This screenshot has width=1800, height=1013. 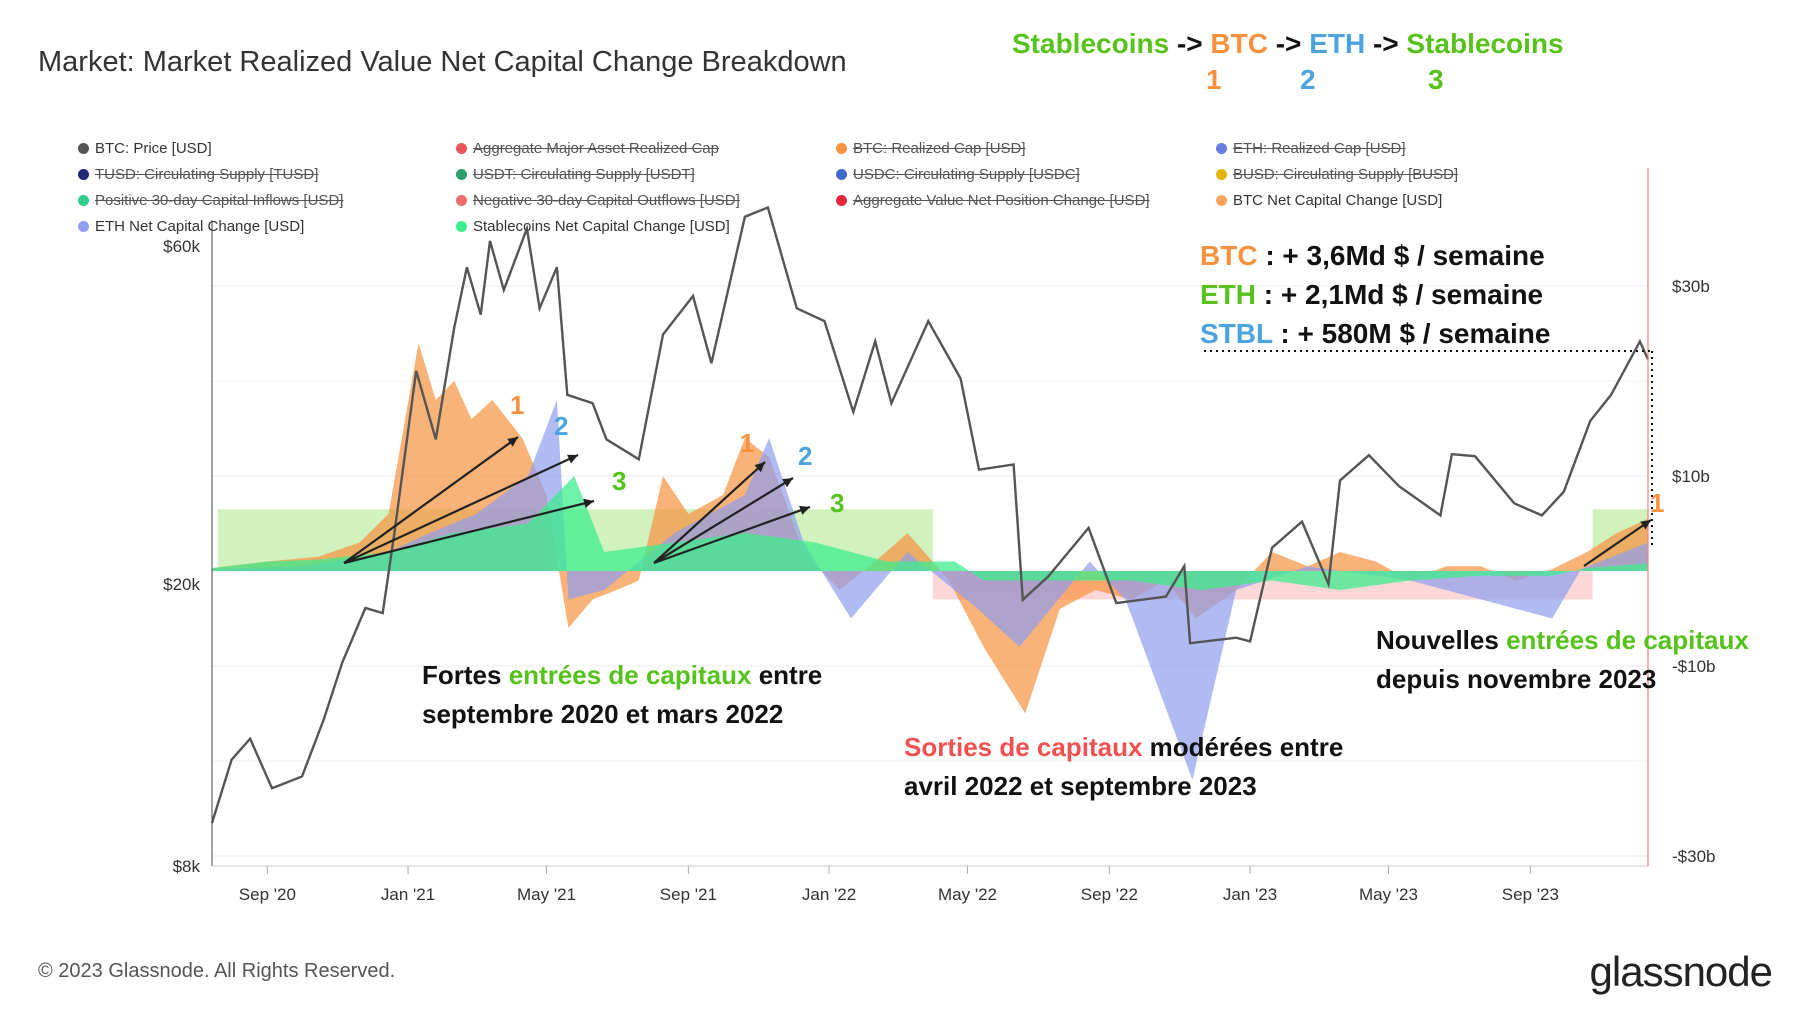 What do you see at coordinates (1214, 79) in the screenshot?
I see `flow-number-1: 1` at bounding box center [1214, 79].